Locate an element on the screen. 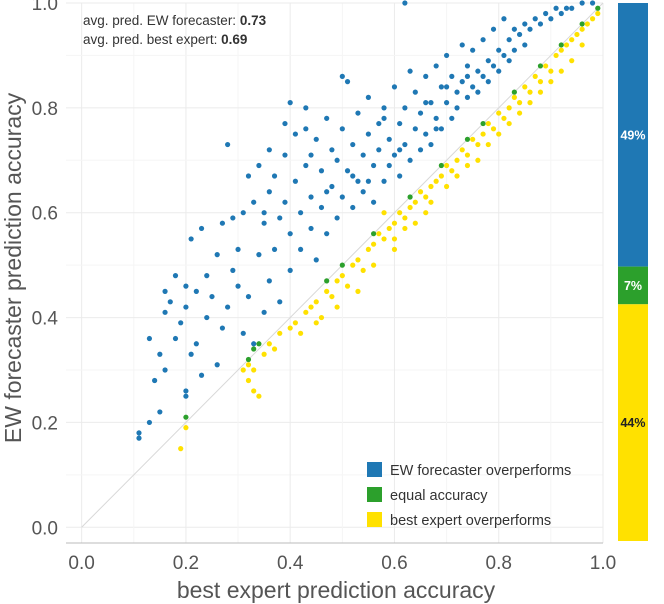 The width and height of the screenshot is (664, 604). x-tick-label: 0.6 is located at coordinates (394, 563).